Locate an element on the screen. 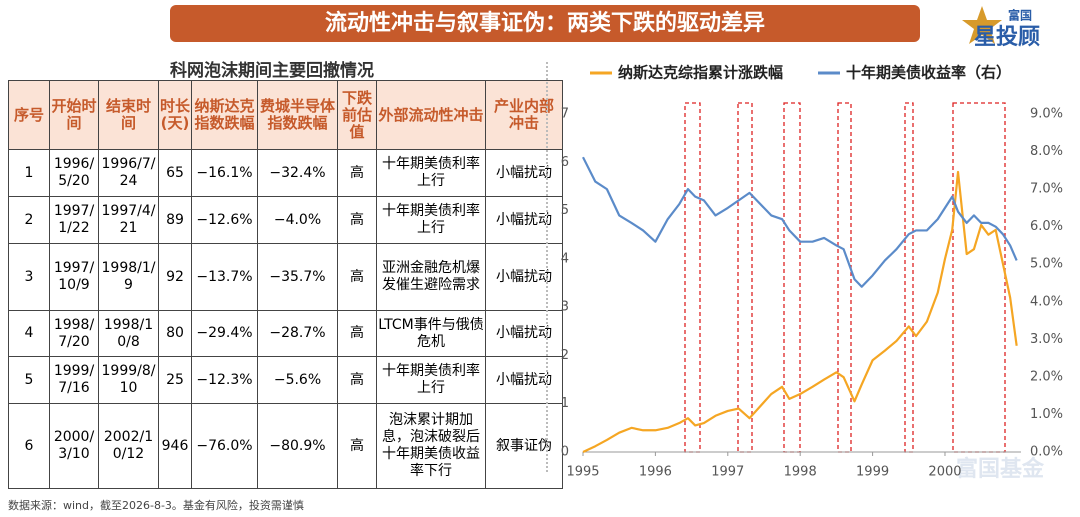  table-cell: −16.1% is located at coordinates (224, 173).